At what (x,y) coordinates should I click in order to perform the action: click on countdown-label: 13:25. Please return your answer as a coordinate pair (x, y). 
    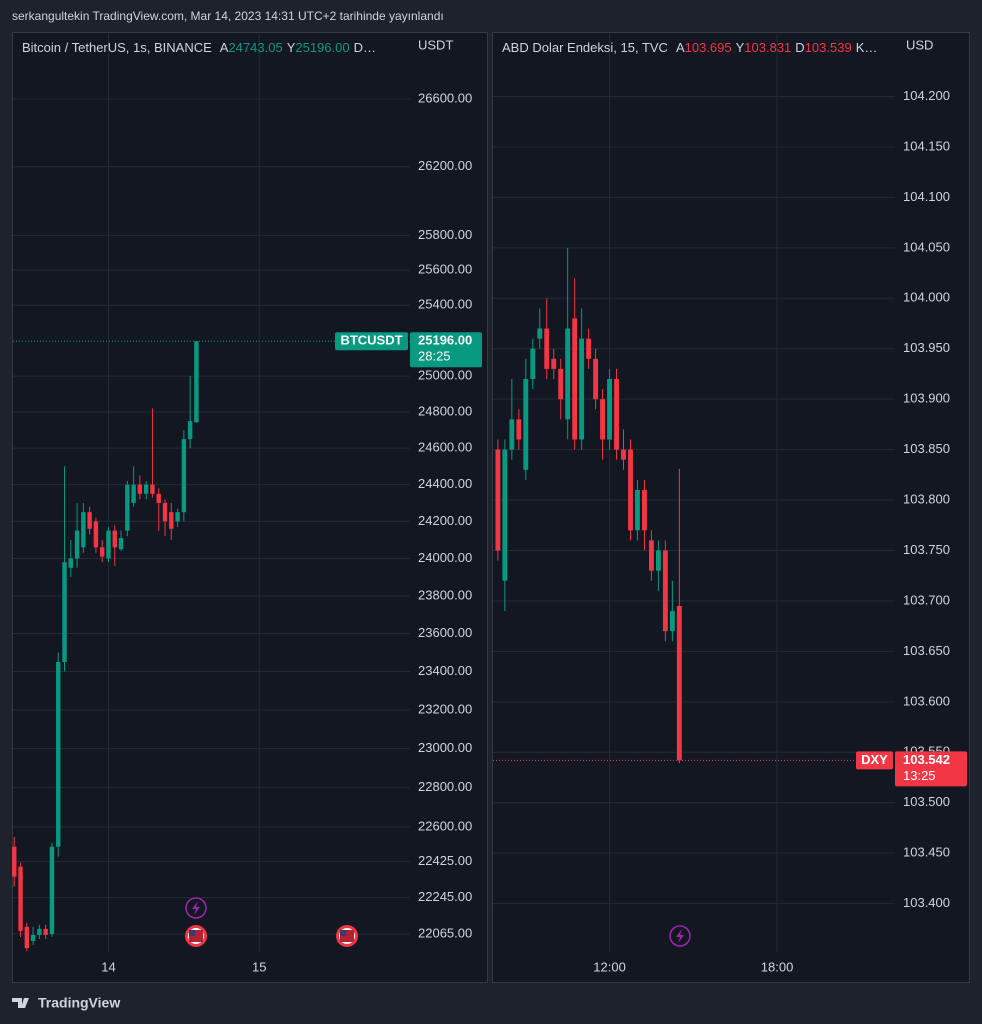
    Looking at the image, I should click on (919, 775).